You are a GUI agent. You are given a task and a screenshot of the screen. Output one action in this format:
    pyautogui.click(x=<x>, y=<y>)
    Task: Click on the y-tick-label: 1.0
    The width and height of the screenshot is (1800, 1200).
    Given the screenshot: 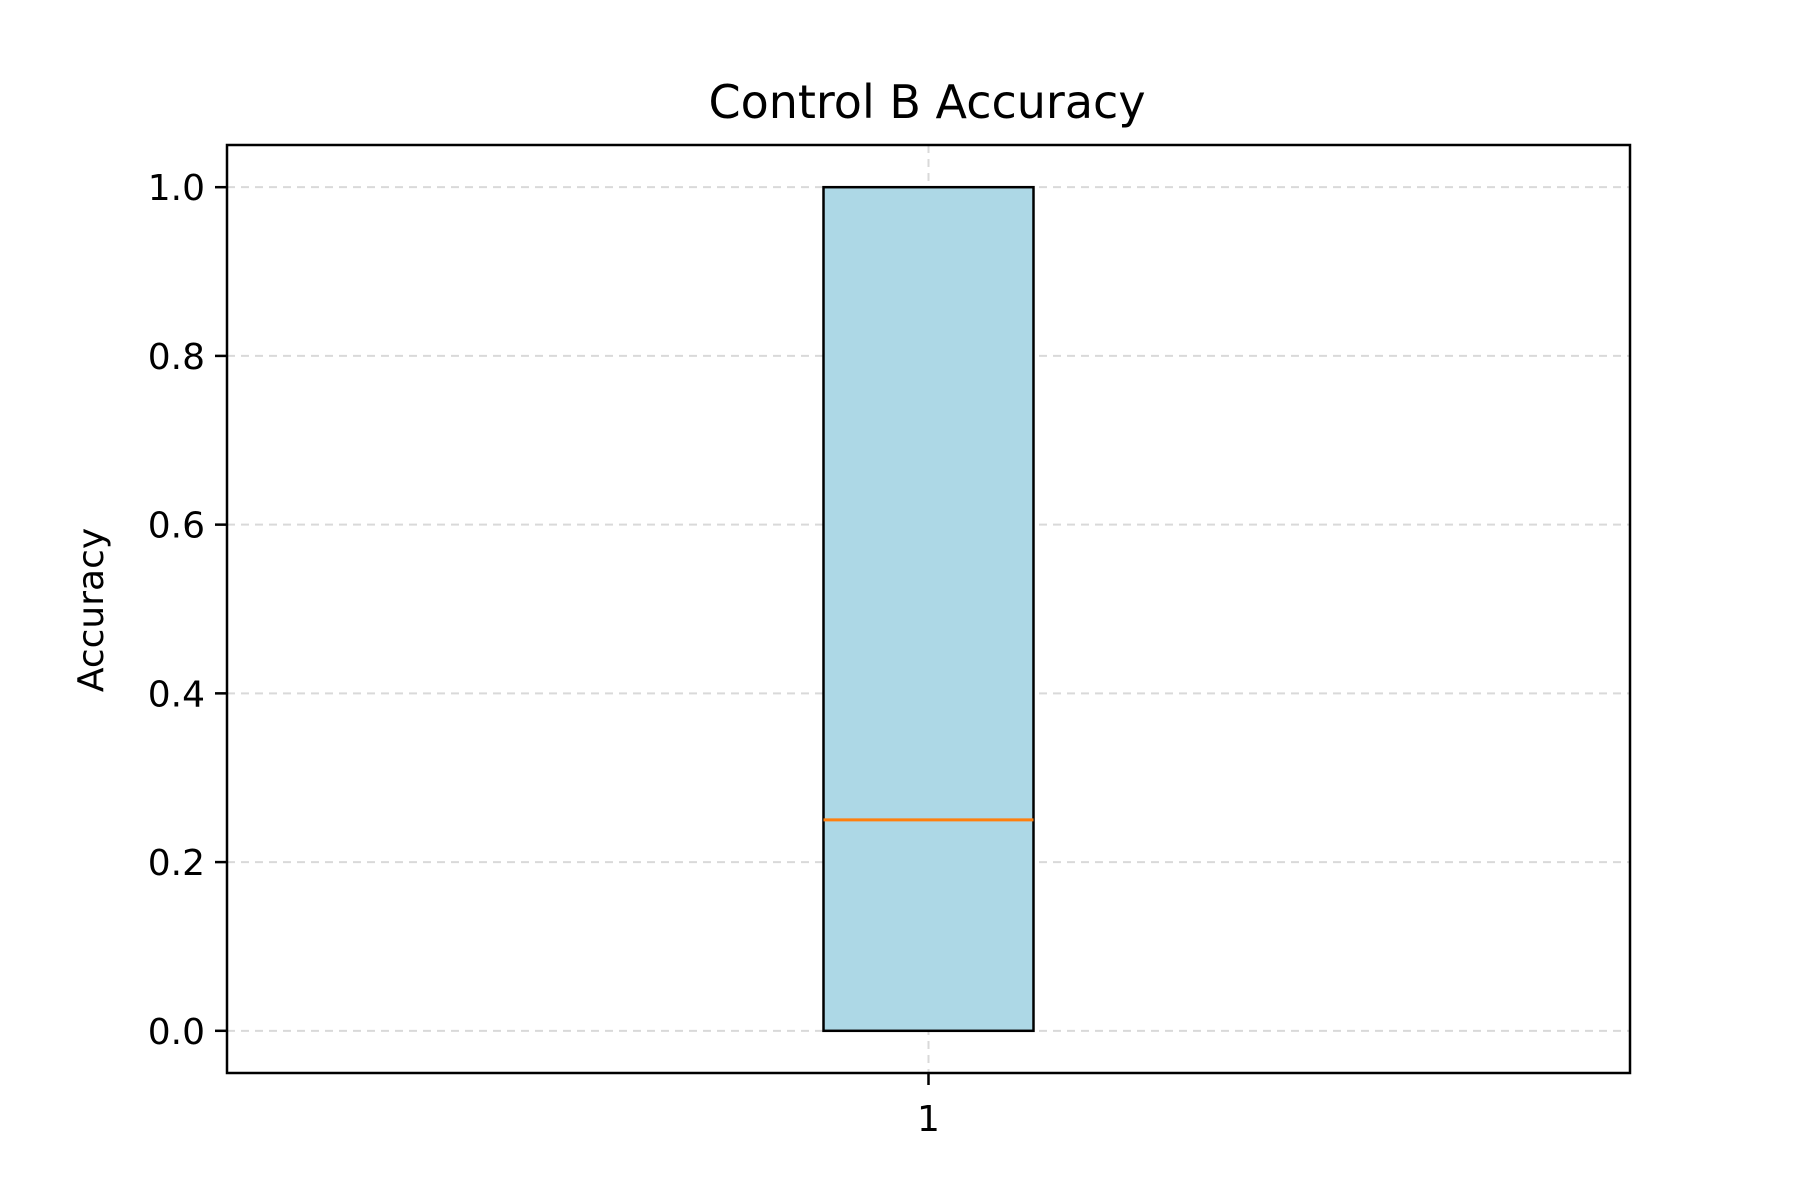 What is the action you would take?
    pyautogui.click(x=176, y=188)
    